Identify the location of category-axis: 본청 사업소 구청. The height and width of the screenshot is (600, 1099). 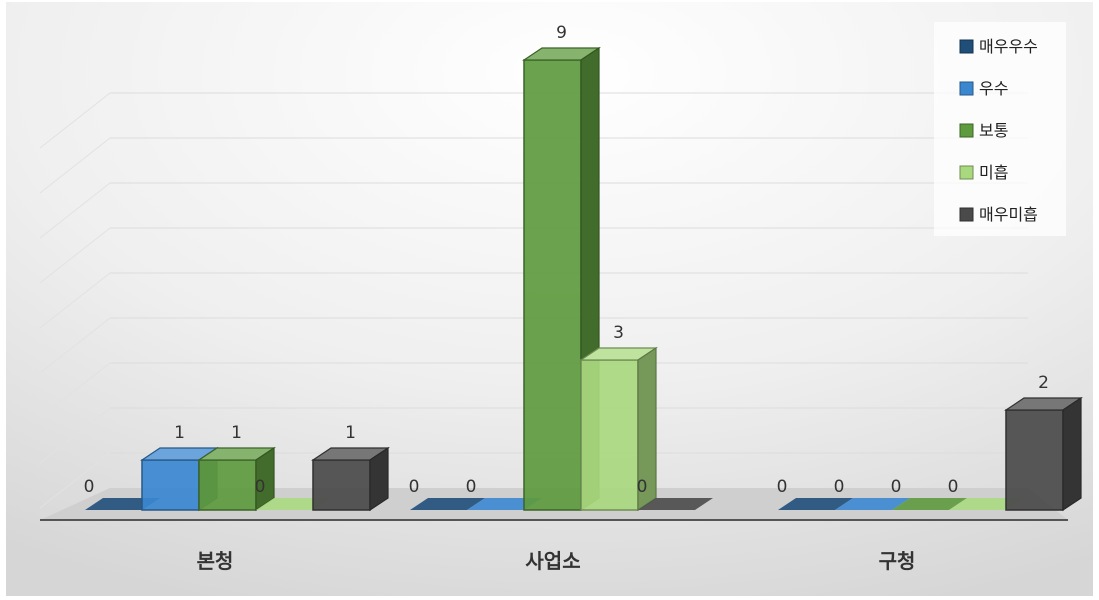
(556, 561).